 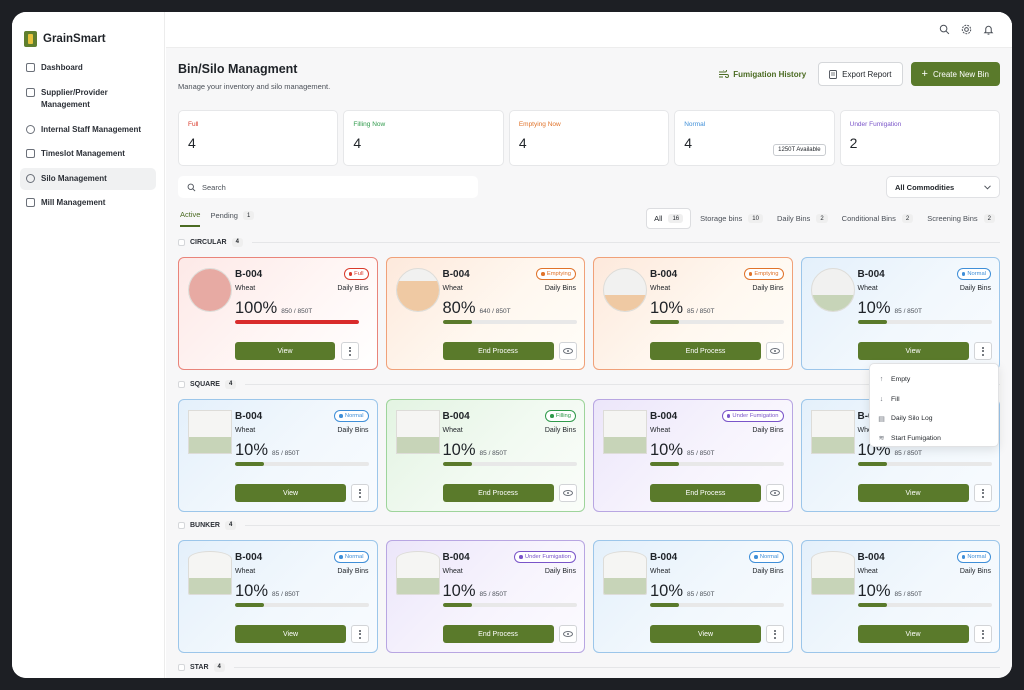 What do you see at coordinates (493, 594) in the screenshot?
I see `capacity: 85 / 850T` at bounding box center [493, 594].